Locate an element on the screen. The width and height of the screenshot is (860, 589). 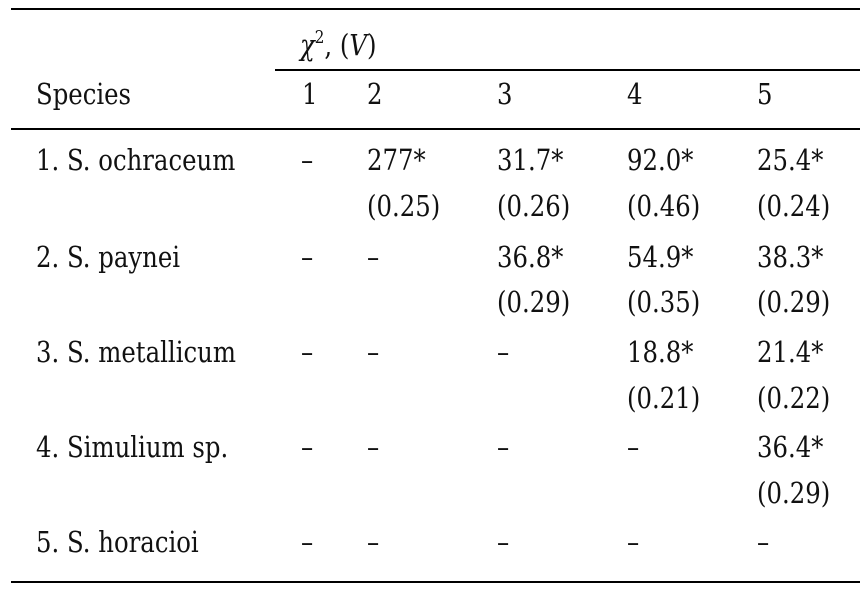
stat-header-sep: , ( is located at coordinates (337, 45).